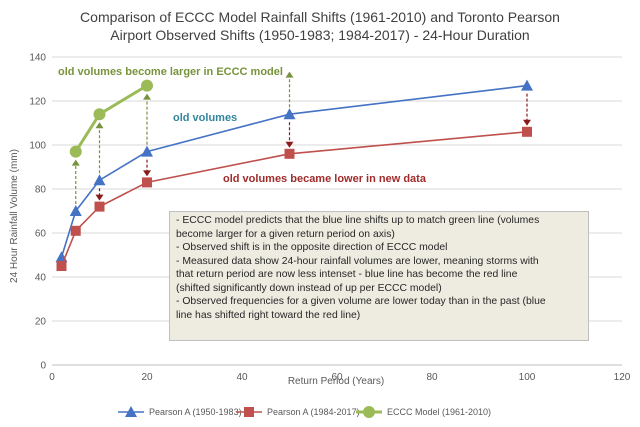 This screenshot has height=427, width=640. I want to click on y-tick-label: 100, so click(37, 146).